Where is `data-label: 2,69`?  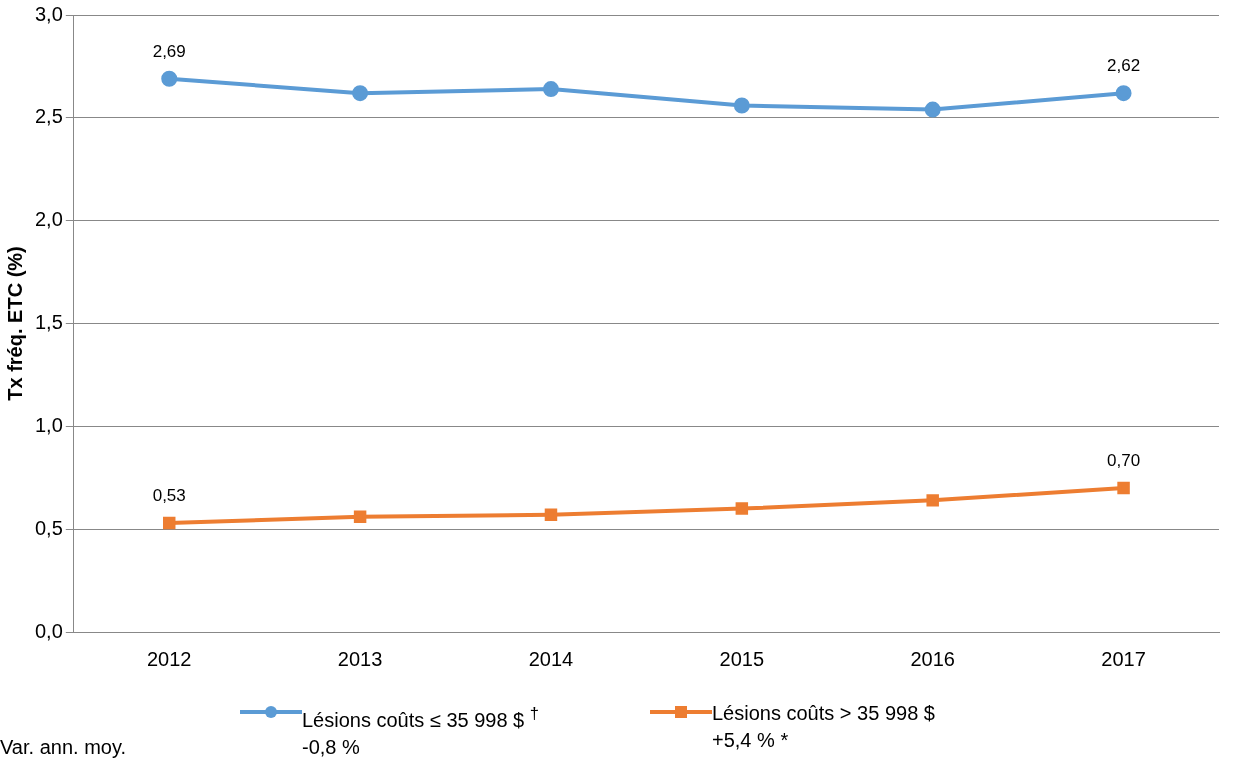
data-label: 2,69 is located at coordinates (169, 51).